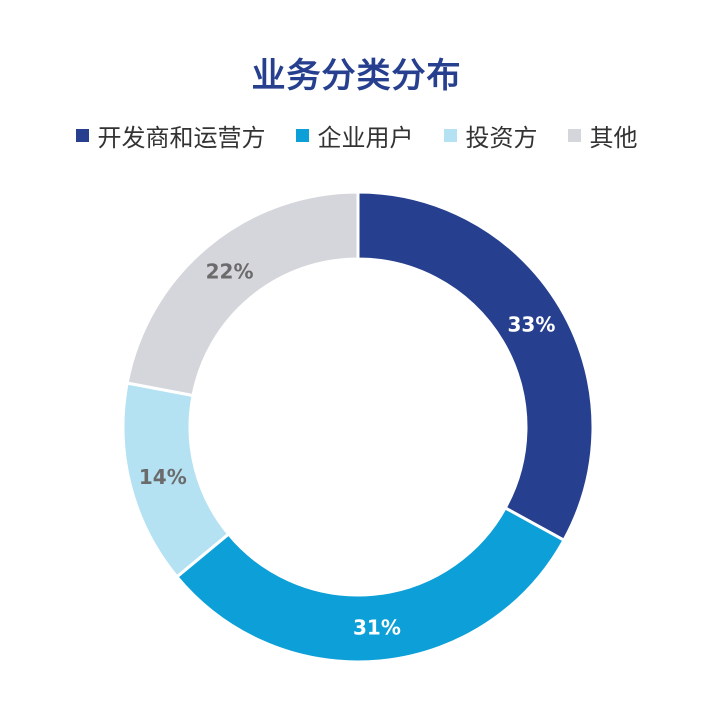  Describe the element at coordinates (365, 138) in the screenshot. I see `legend-label-enterprise: 企业用户` at that location.